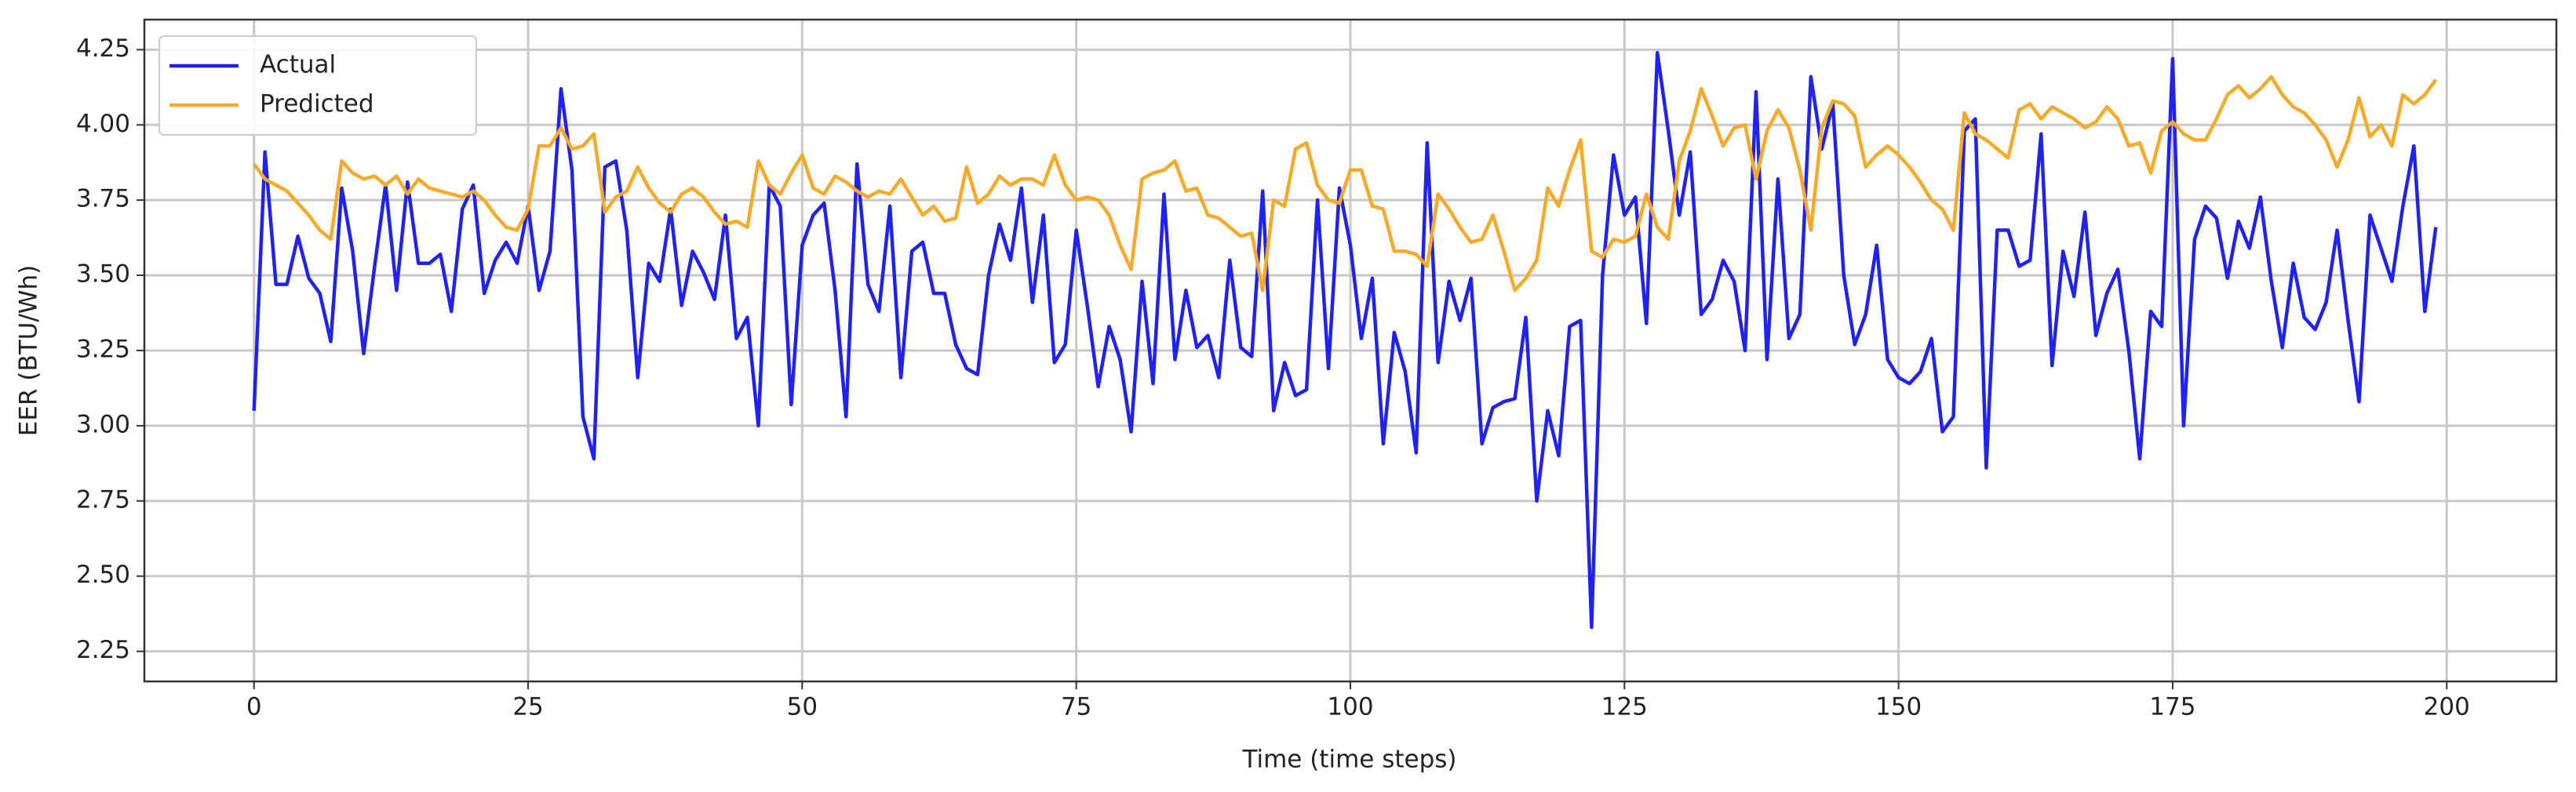 The height and width of the screenshot is (792, 2576). I want to click on y-axis-label: EER (BTU/Wh), so click(29, 350).